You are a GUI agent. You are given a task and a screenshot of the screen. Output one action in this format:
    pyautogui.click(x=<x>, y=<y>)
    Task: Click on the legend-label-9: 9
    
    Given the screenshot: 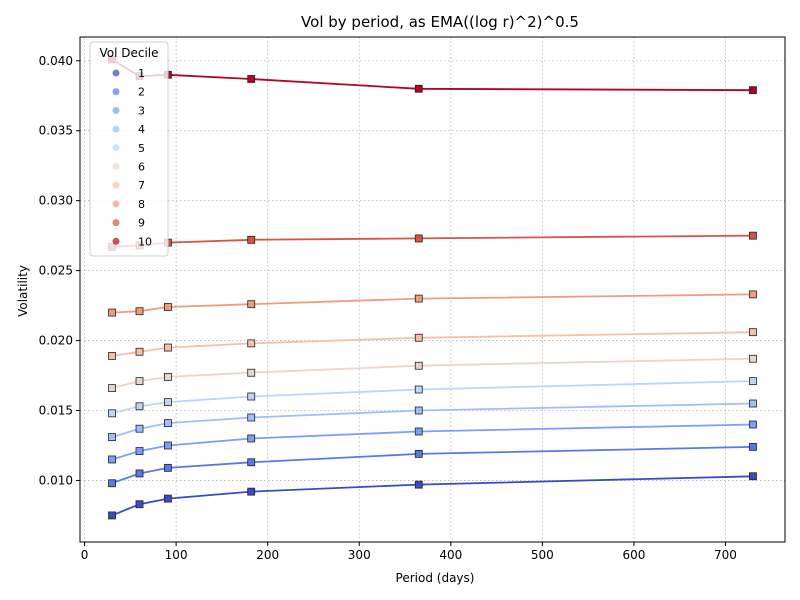 What is the action you would take?
    pyautogui.click(x=141, y=223)
    